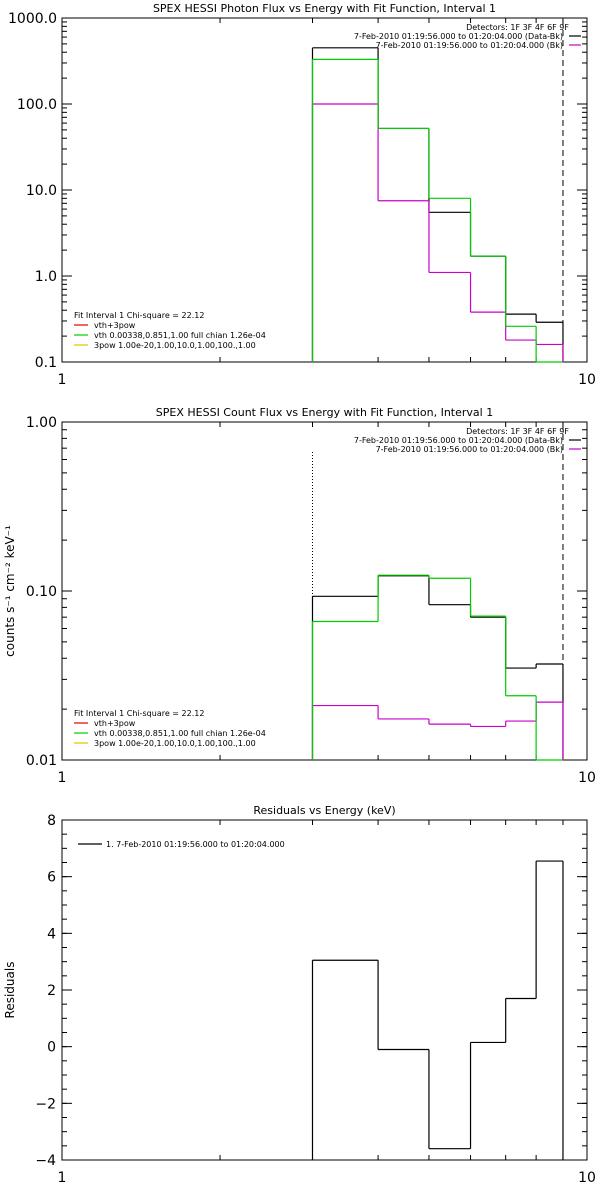 This screenshot has width=600, height=1200. What do you see at coordinates (51, 934) in the screenshot?
I see `y-tick-label: 4` at bounding box center [51, 934].